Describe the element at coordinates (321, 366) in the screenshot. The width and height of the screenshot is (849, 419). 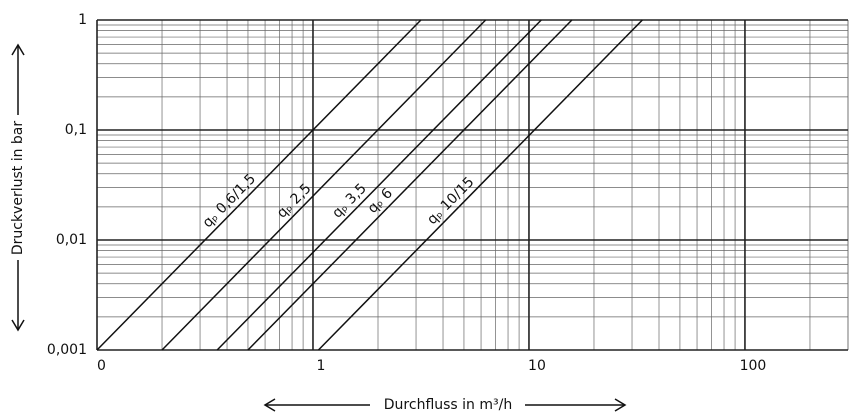
I see `x-tick-label: 1` at that location.